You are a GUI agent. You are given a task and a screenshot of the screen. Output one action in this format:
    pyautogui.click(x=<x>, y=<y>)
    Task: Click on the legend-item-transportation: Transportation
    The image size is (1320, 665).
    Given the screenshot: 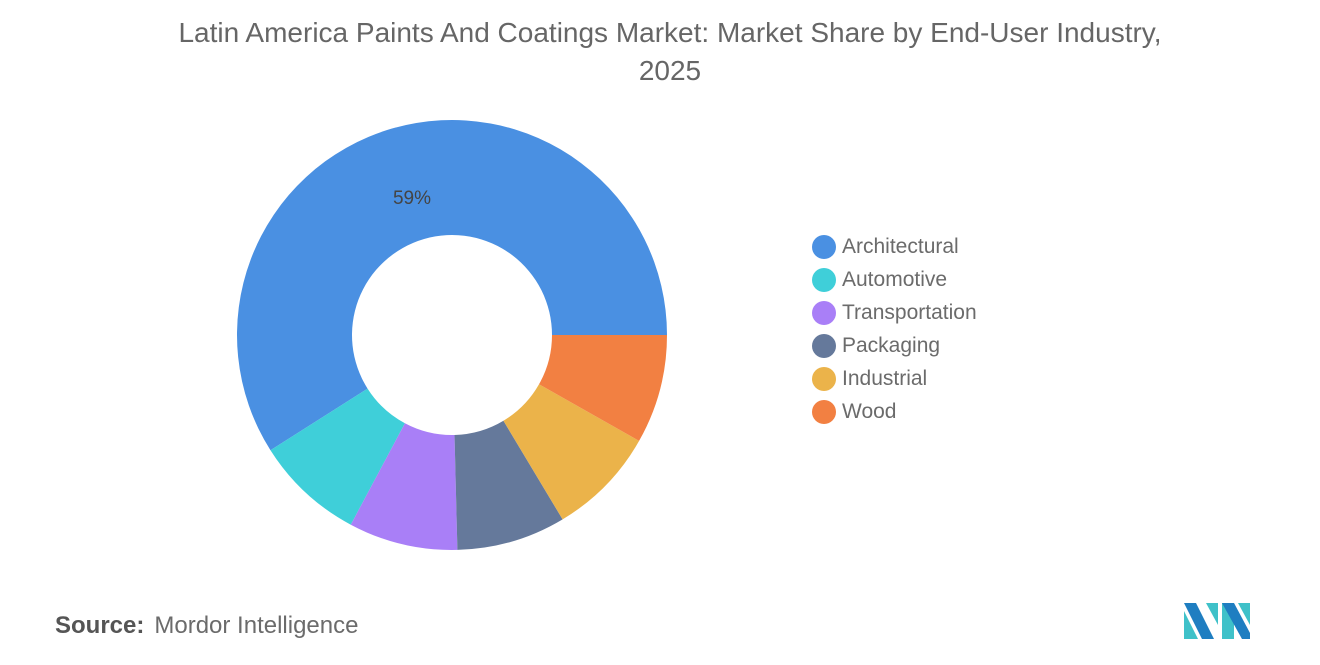 What is the action you would take?
    pyautogui.click(x=894, y=312)
    